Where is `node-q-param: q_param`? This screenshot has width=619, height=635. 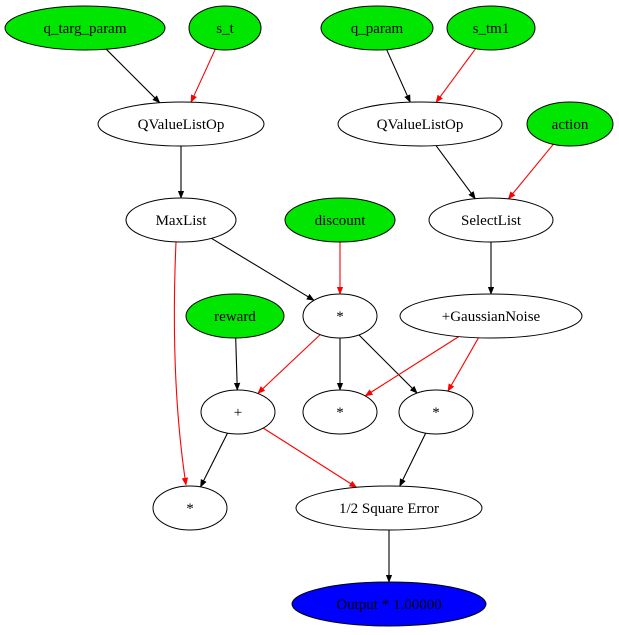 node-q-param: q_param is located at coordinates (377, 28).